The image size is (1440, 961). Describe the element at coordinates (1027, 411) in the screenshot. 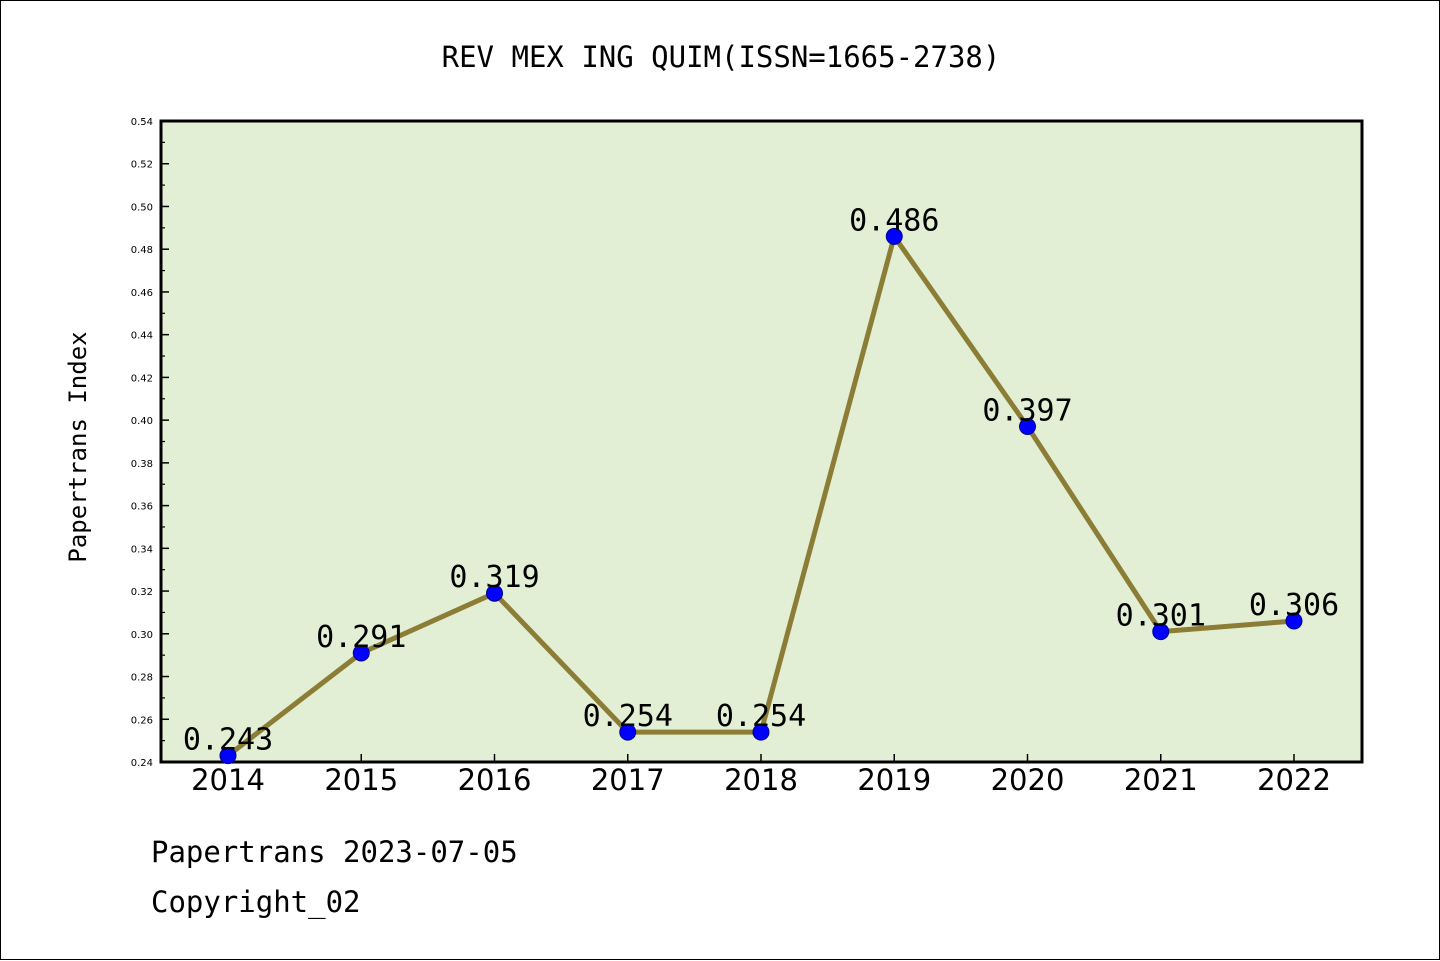

I see `data-label: 0.397` at that location.